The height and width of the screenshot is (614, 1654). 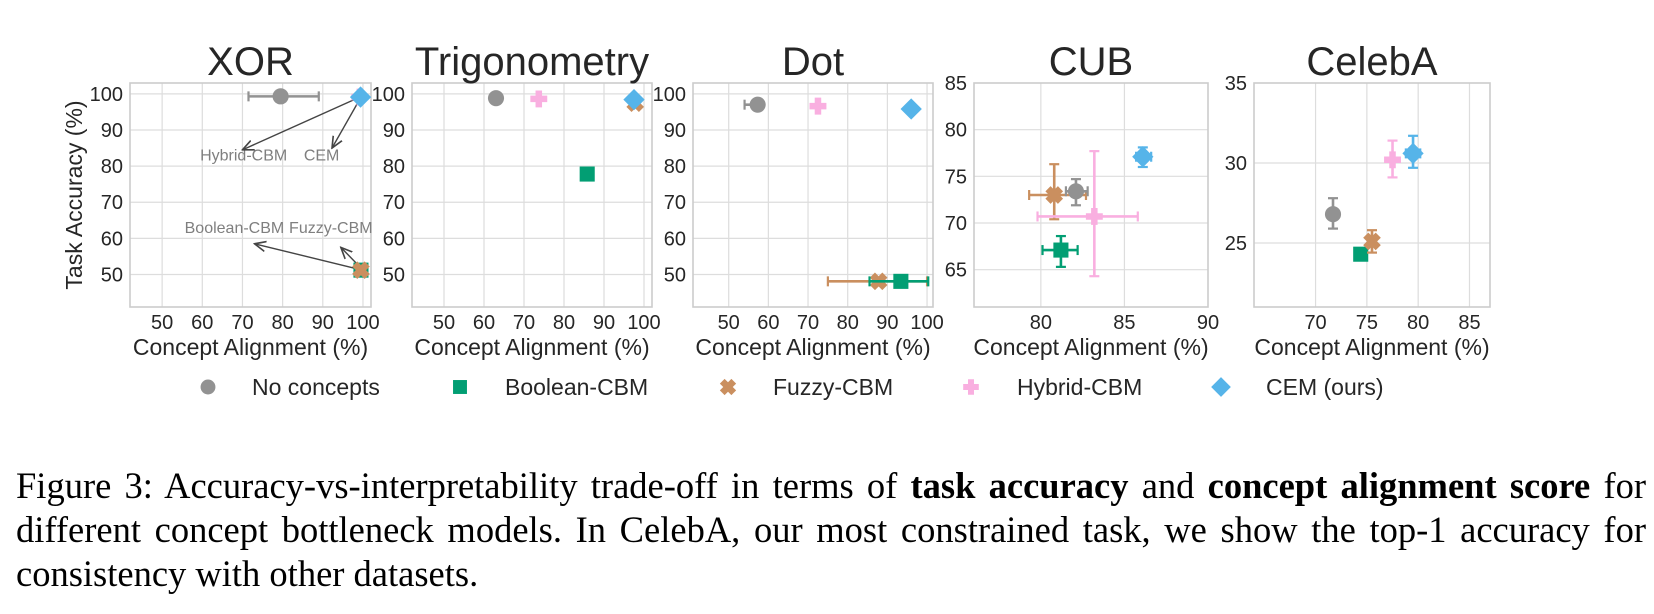 I want to click on panel-cub: 80 85 90 65 70 75 80 85 CUB Concept Alignment (%), so click(x=1082, y=200).